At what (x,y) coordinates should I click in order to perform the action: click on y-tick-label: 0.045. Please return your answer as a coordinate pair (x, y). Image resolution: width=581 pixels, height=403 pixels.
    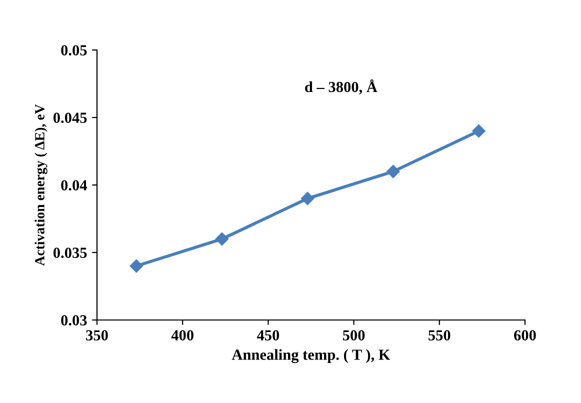
    Looking at the image, I should click on (70, 118).